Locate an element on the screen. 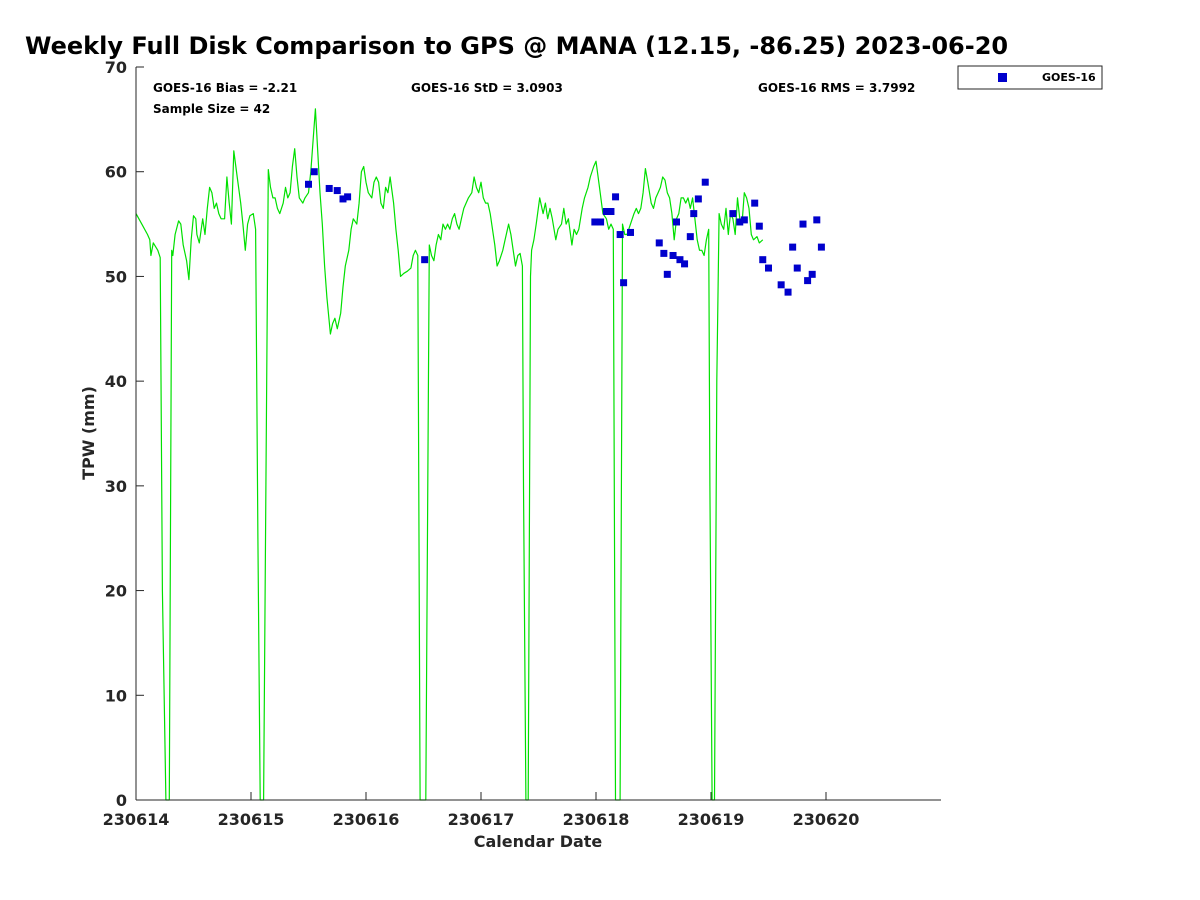  y-tick-label: 20 is located at coordinates (116, 591).